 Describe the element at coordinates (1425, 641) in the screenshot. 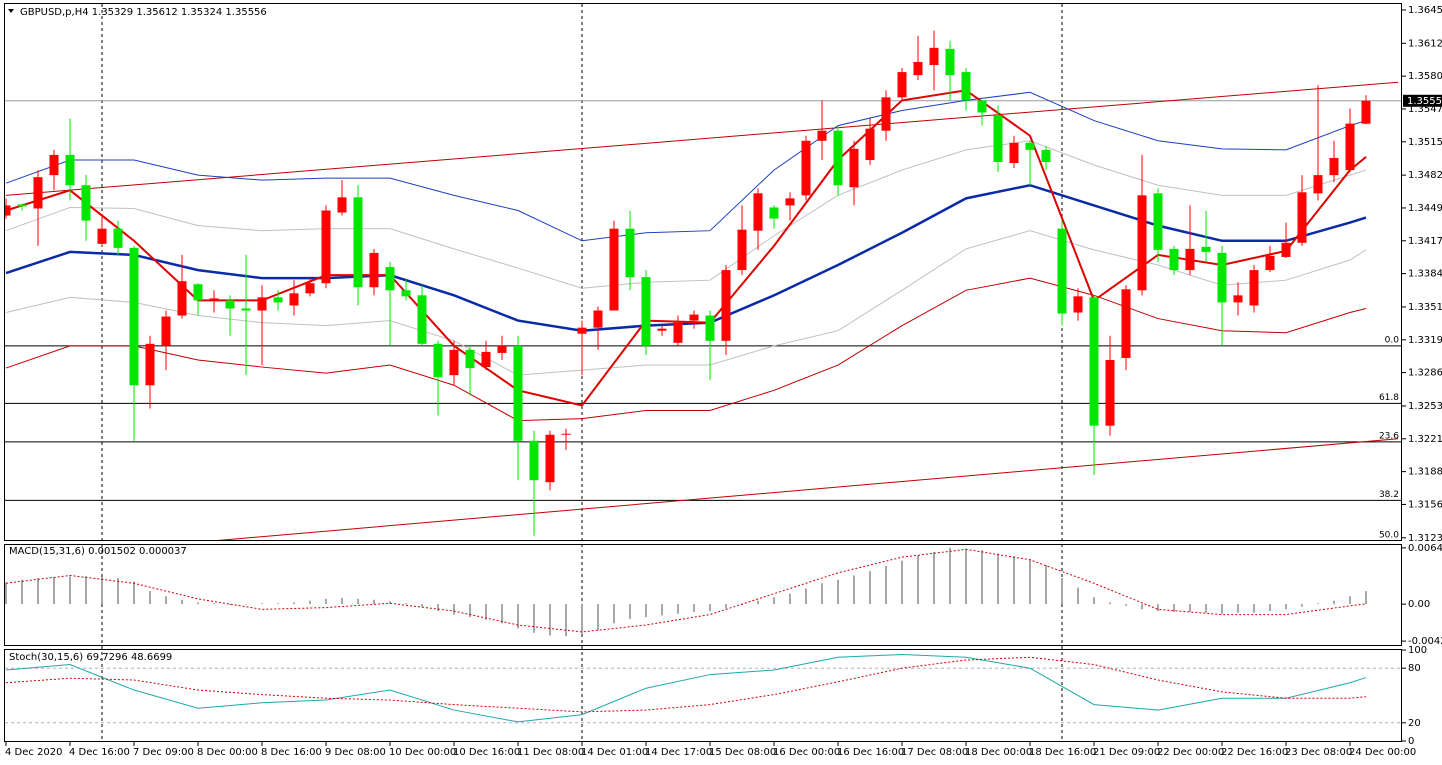

I see `y-tick-label: -0.00425` at that location.